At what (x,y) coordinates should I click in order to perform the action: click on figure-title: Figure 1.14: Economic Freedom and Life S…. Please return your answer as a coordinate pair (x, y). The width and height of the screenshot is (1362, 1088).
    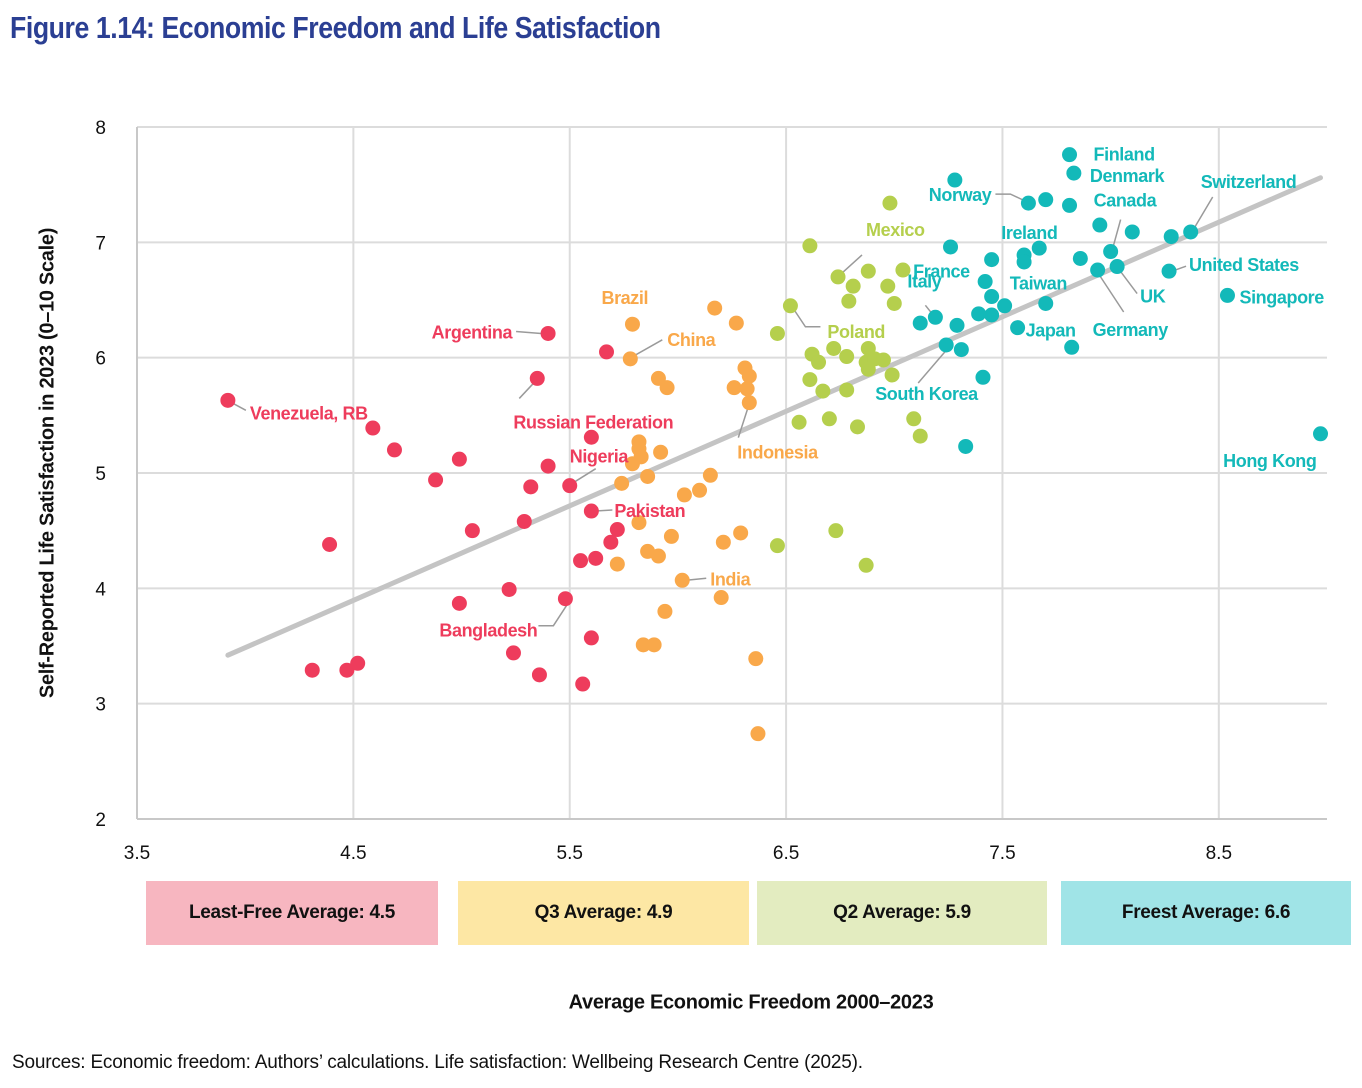
    Looking at the image, I should click on (335, 27).